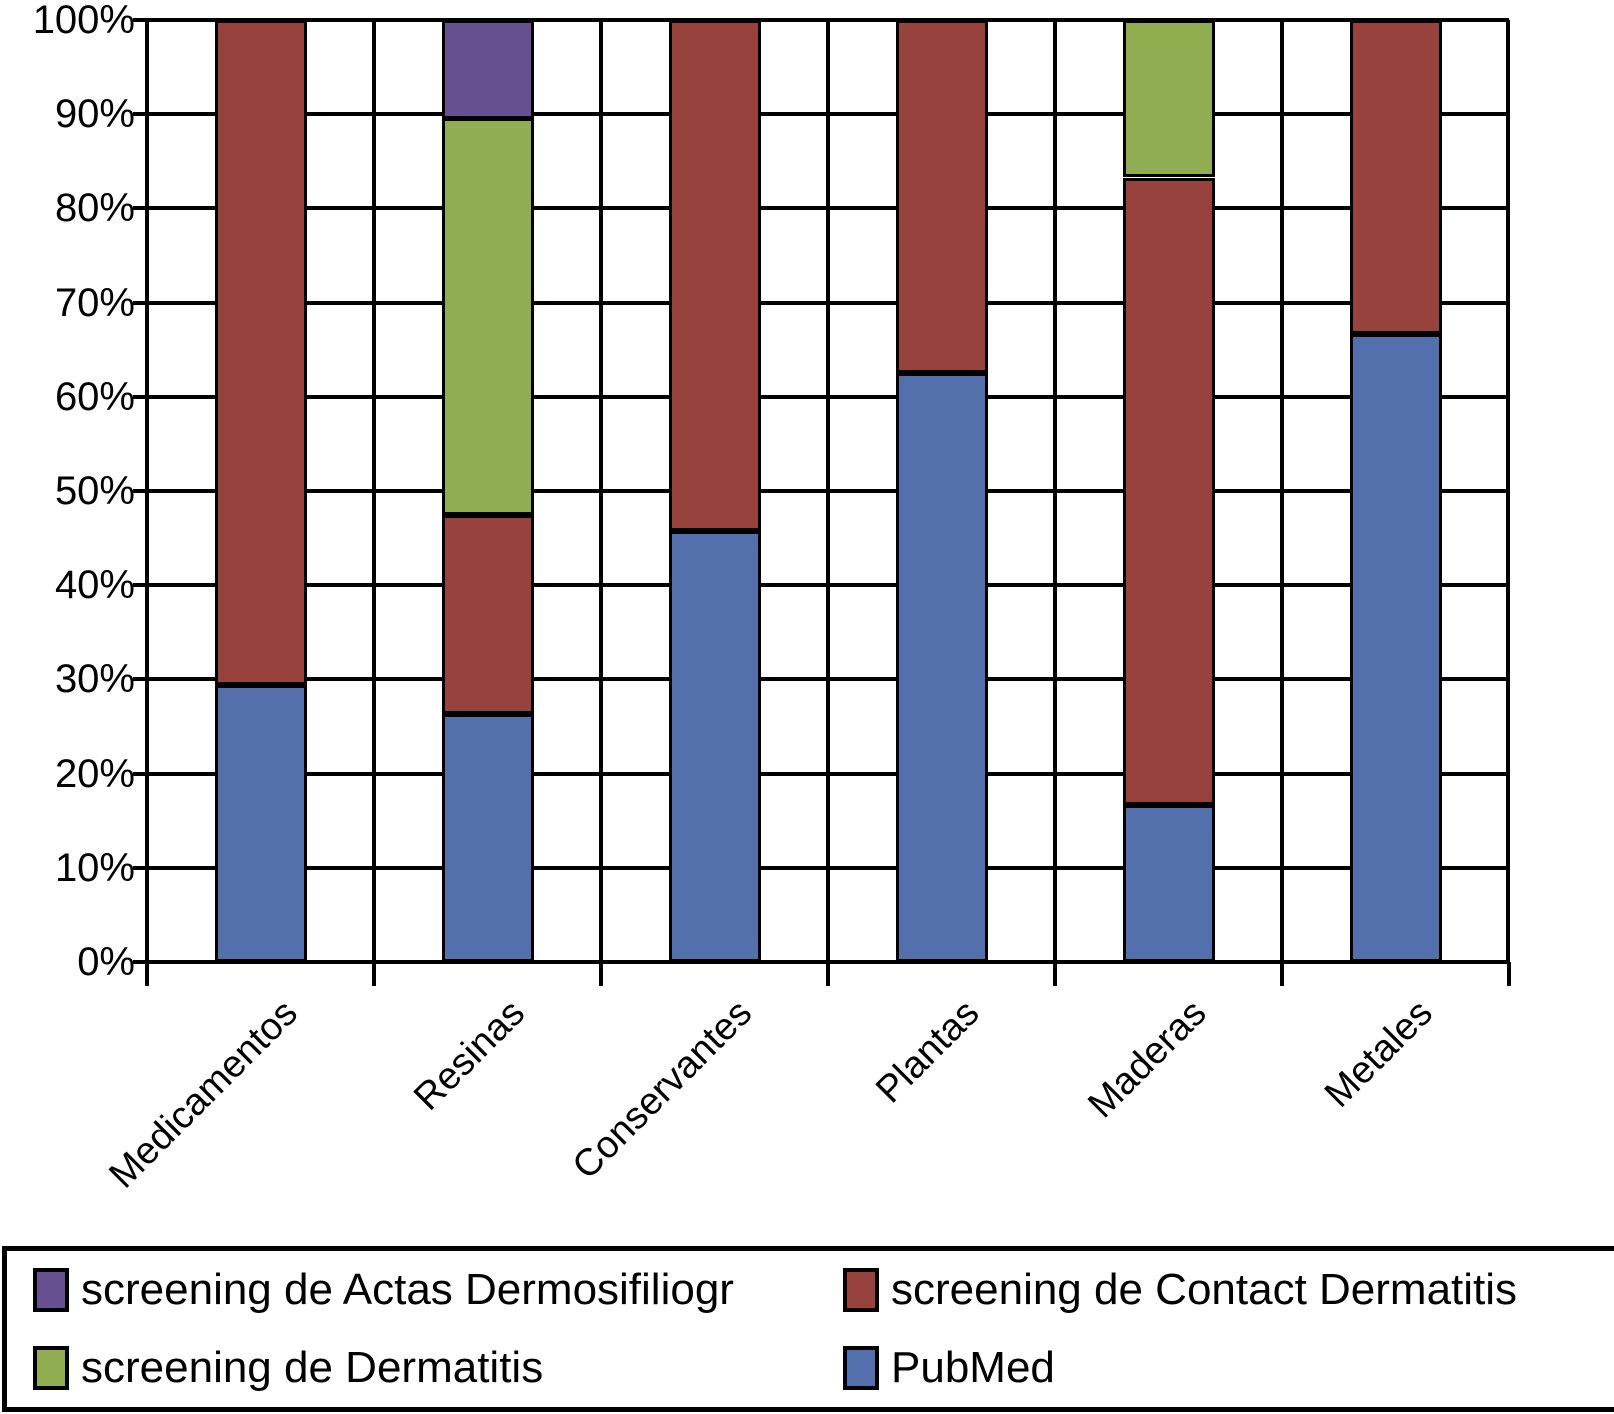  I want to click on x-axis-category-label: Medicamentos, so click(204, 1094).